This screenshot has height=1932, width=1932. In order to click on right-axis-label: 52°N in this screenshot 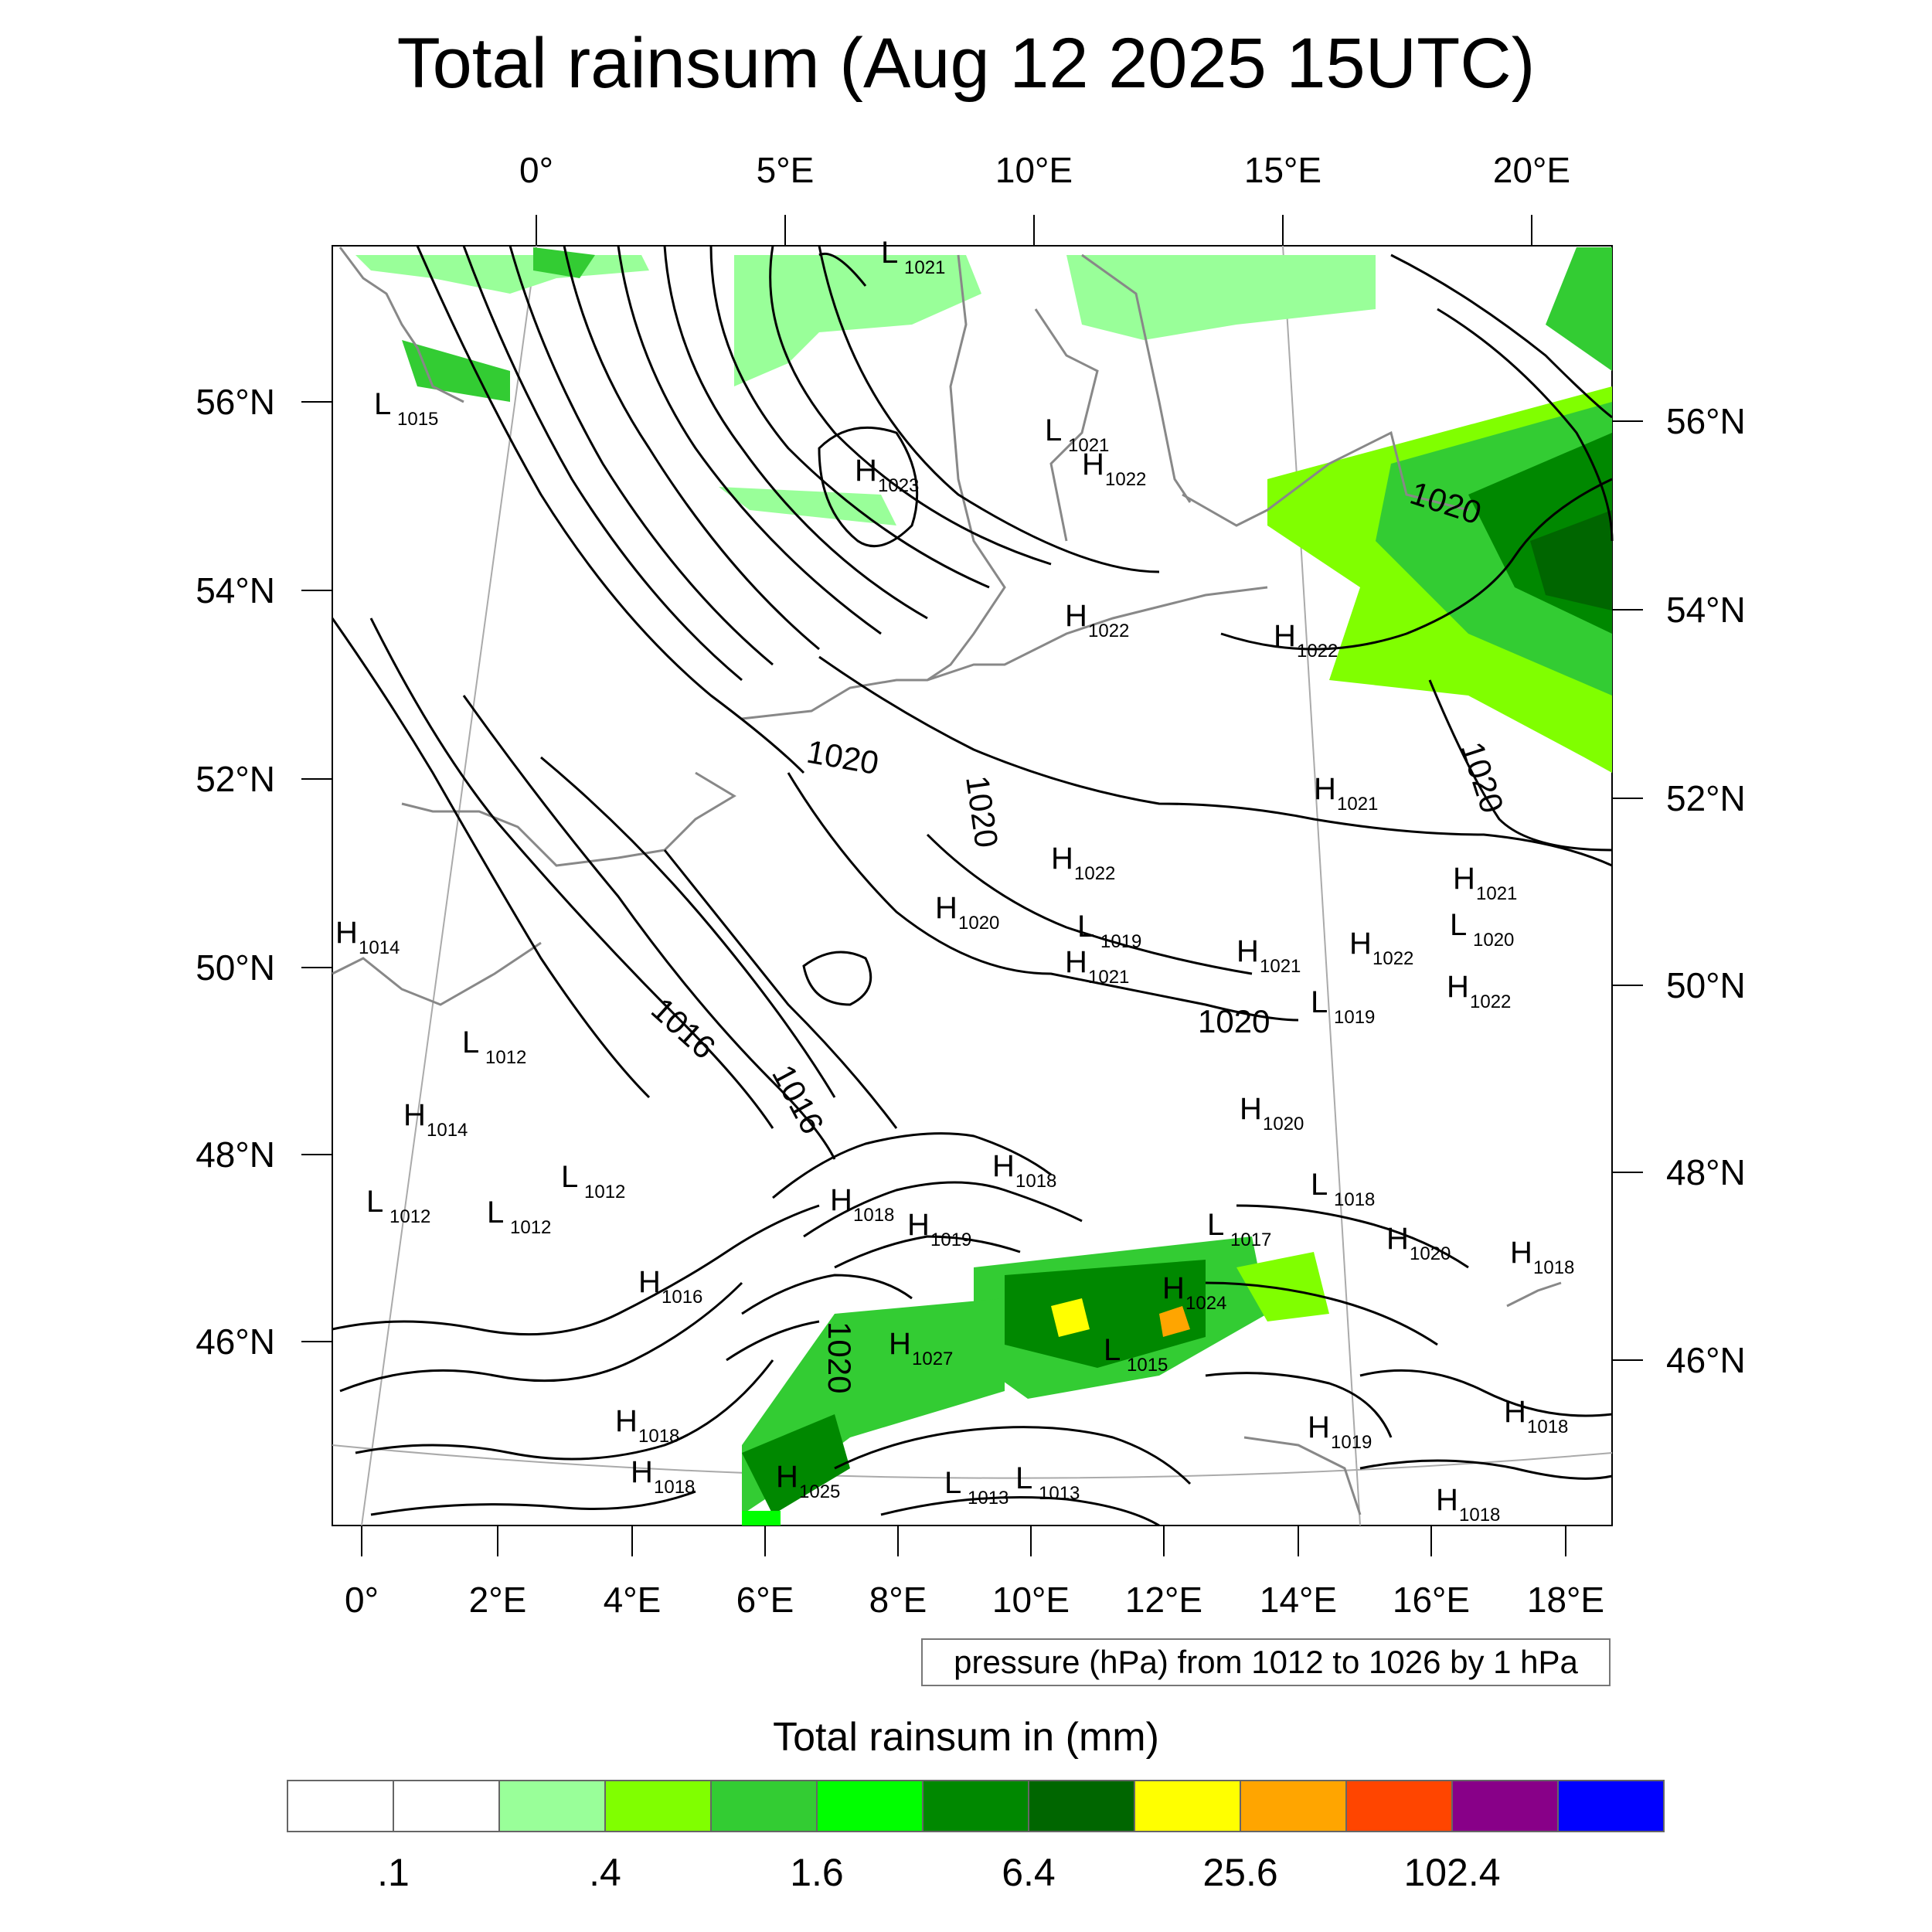, I will do `click(1706, 798)`.